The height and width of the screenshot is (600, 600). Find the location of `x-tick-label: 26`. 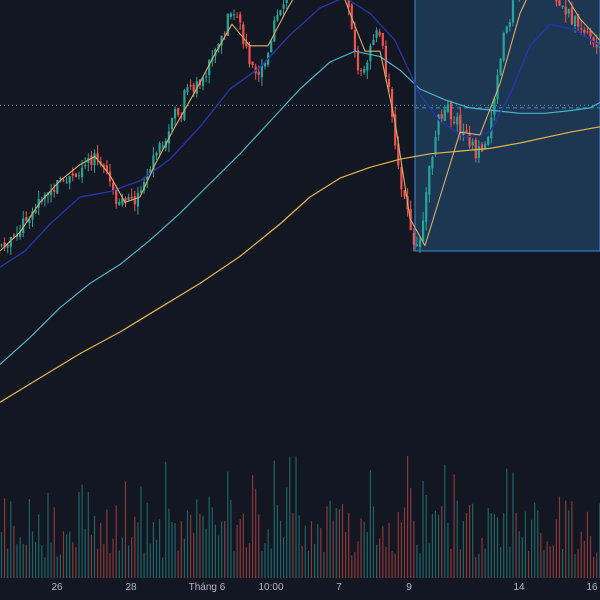

x-tick-label: 26 is located at coordinates (57, 587).